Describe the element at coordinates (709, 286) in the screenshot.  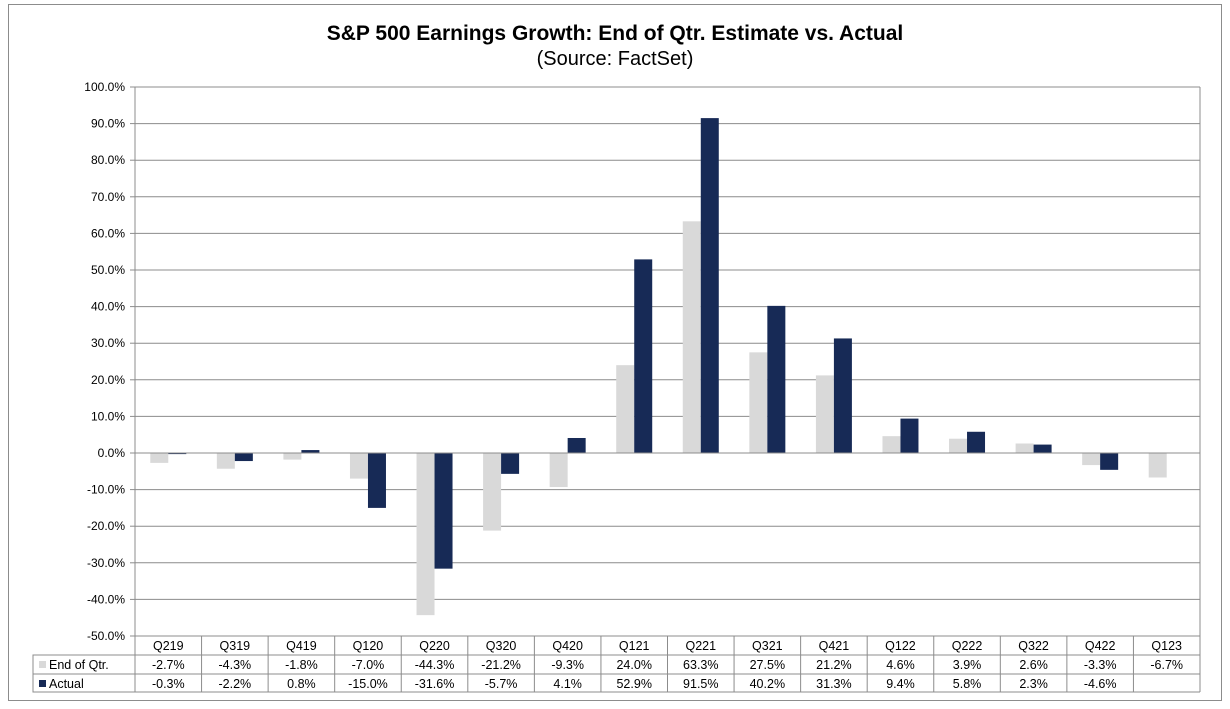
I see `bar-actual-Q221` at that location.